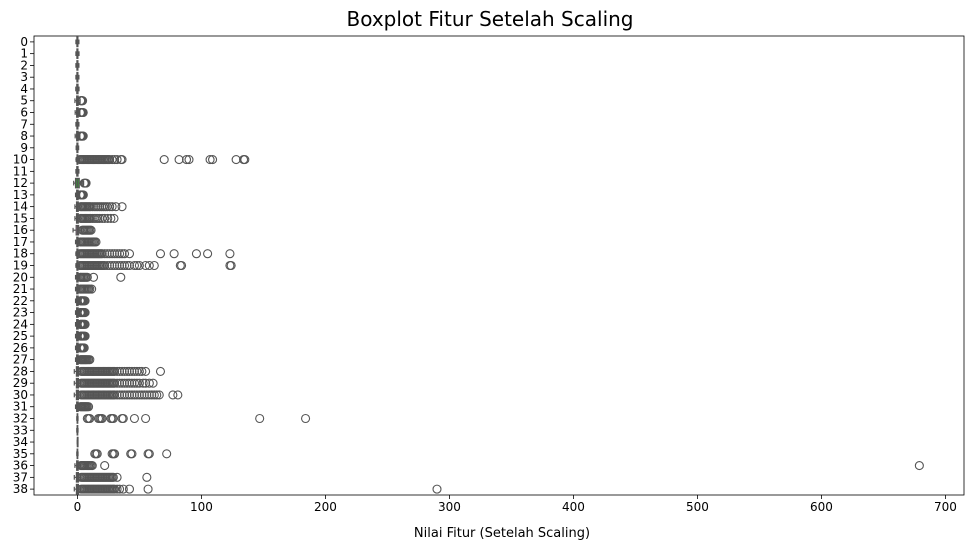 This screenshot has height=553, width=977. I want to click on y-tick-label: 7, so click(24, 124).